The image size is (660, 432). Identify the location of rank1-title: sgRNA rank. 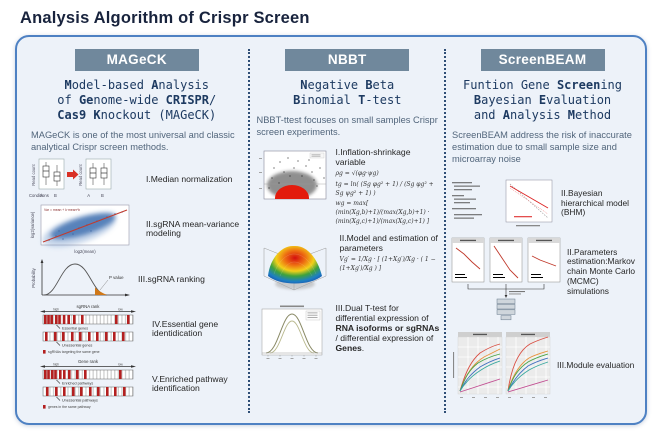
(89, 306).